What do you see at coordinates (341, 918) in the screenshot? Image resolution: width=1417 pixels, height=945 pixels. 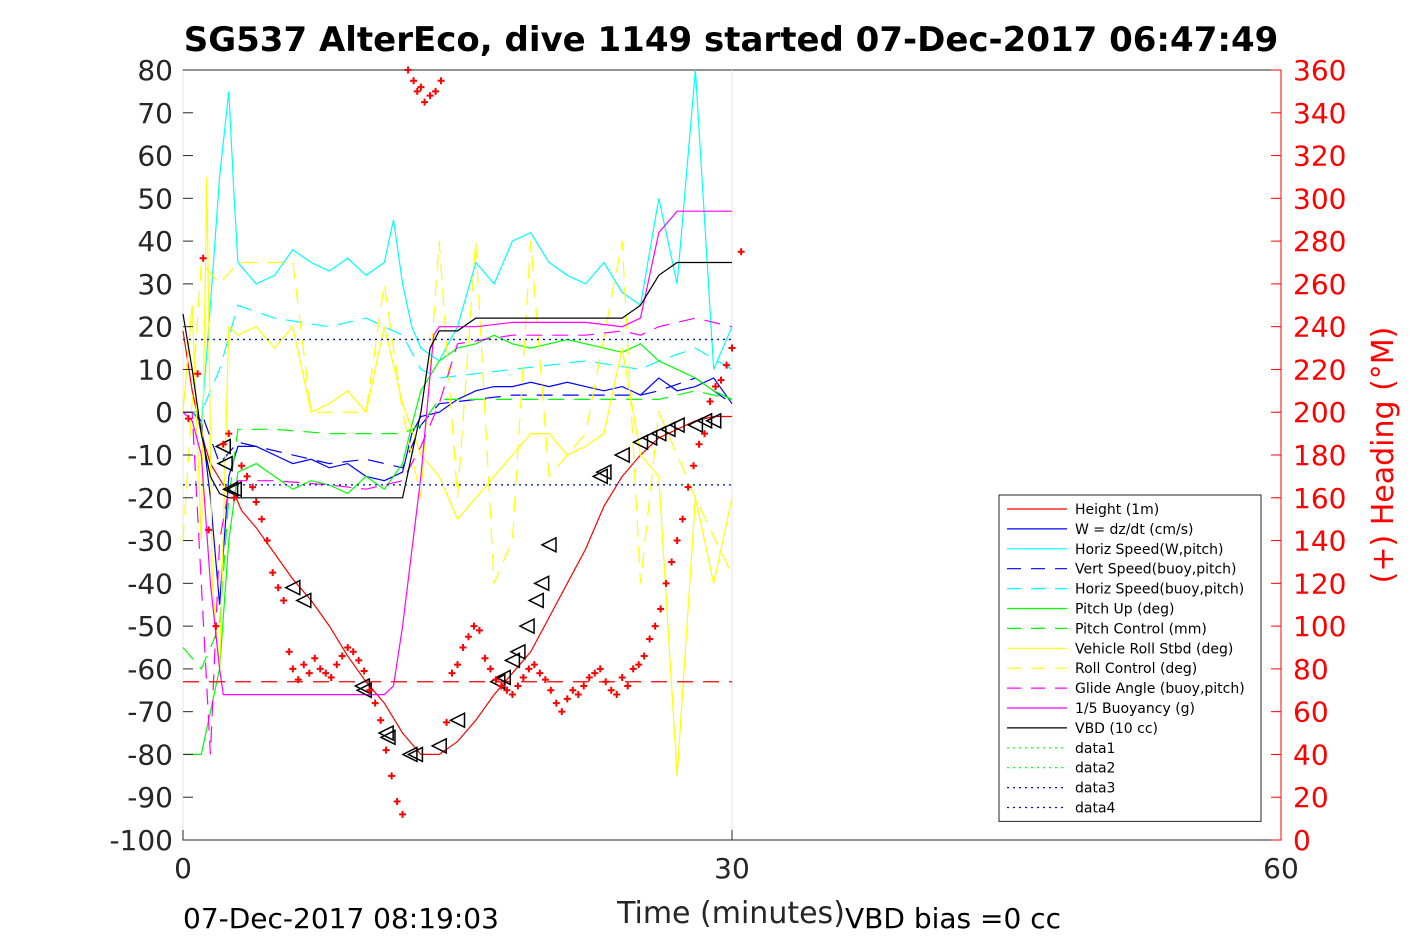 I see `footer-timestamp: 07-Dec-2017 08:19:03` at bounding box center [341, 918].